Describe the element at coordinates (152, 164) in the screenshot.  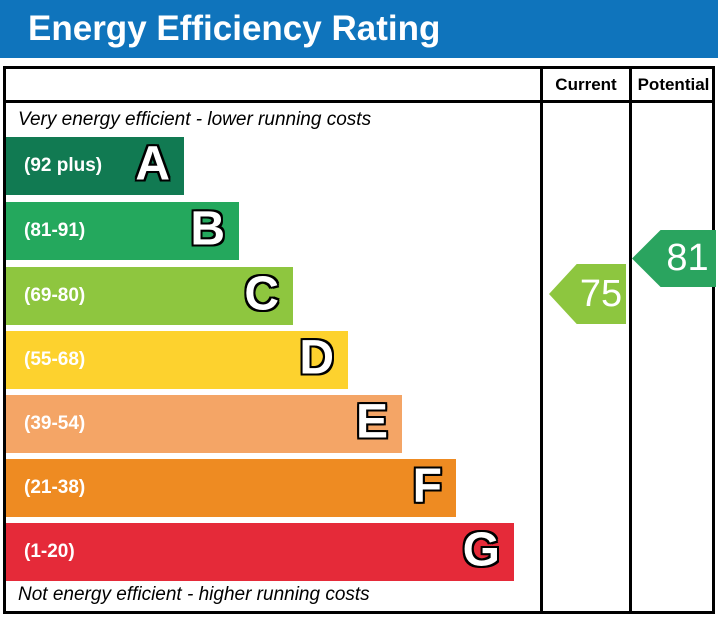
I see `band-a-letter: A` at that location.